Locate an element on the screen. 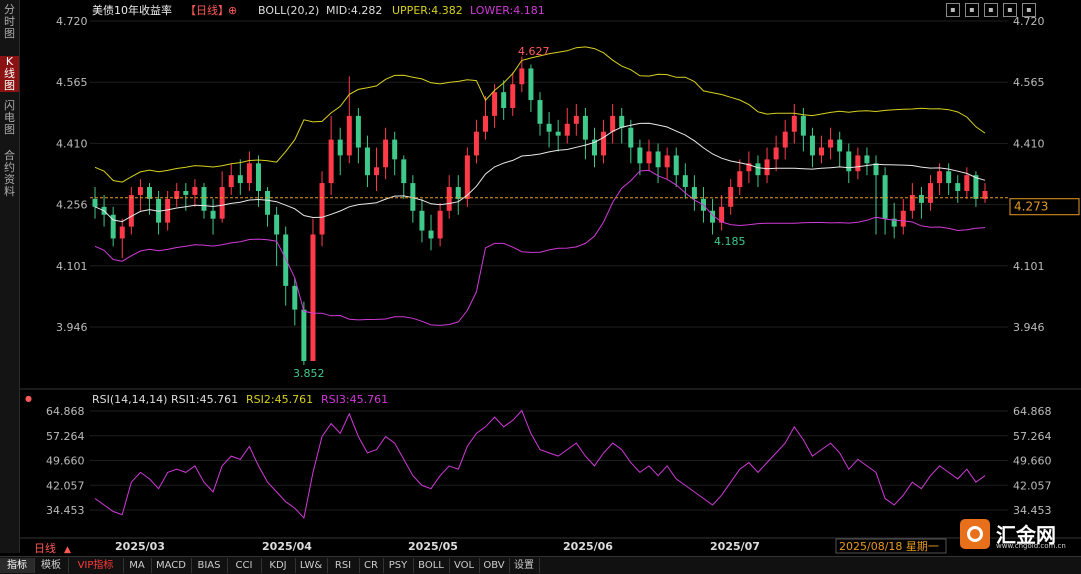 This screenshot has height=574, width=1081. price-tick-right: 4.565 is located at coordinates (1029, 82).